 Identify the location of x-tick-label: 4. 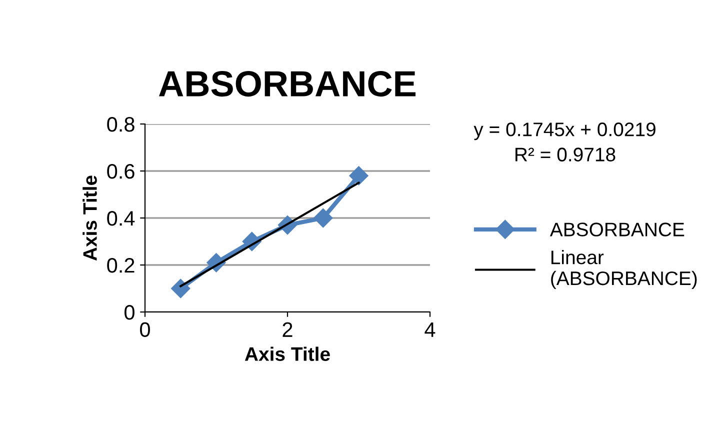
(430, 329).